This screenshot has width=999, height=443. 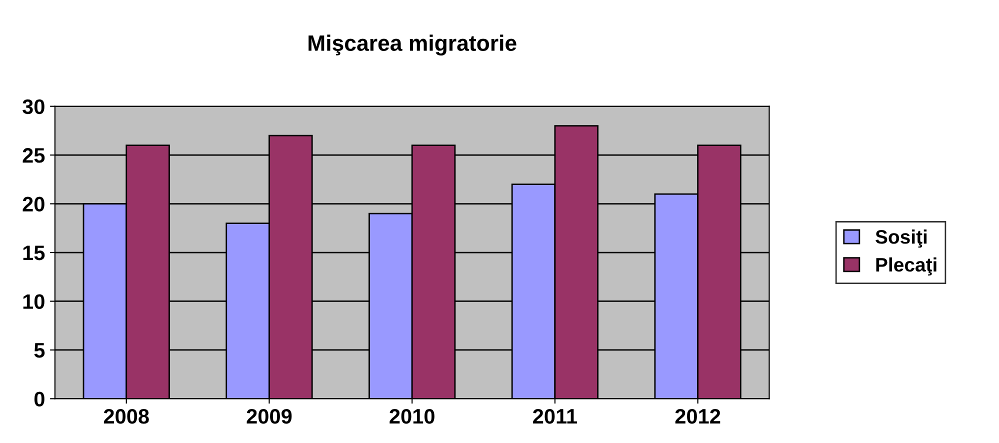 What do you see at coordinates (34, 253) in the screenshot?
I see `y-tick-label: 15` at bounding box center [34, 253].